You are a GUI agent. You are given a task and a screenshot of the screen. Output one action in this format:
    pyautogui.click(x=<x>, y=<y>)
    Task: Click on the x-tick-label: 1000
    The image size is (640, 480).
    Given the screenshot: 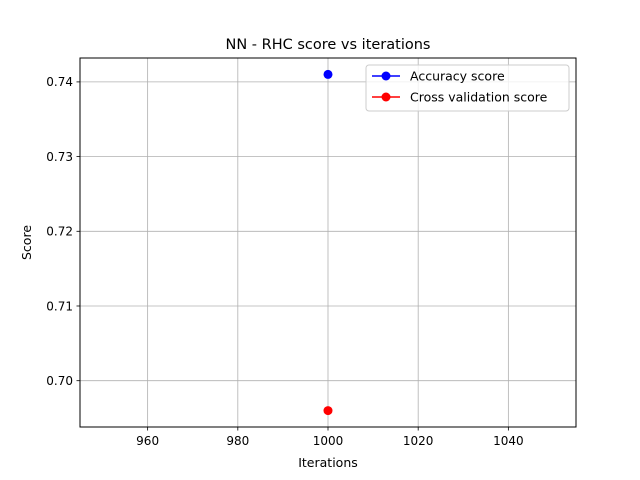 What is the action you would take?
    pyautogui.click(x=328, y=441)
    